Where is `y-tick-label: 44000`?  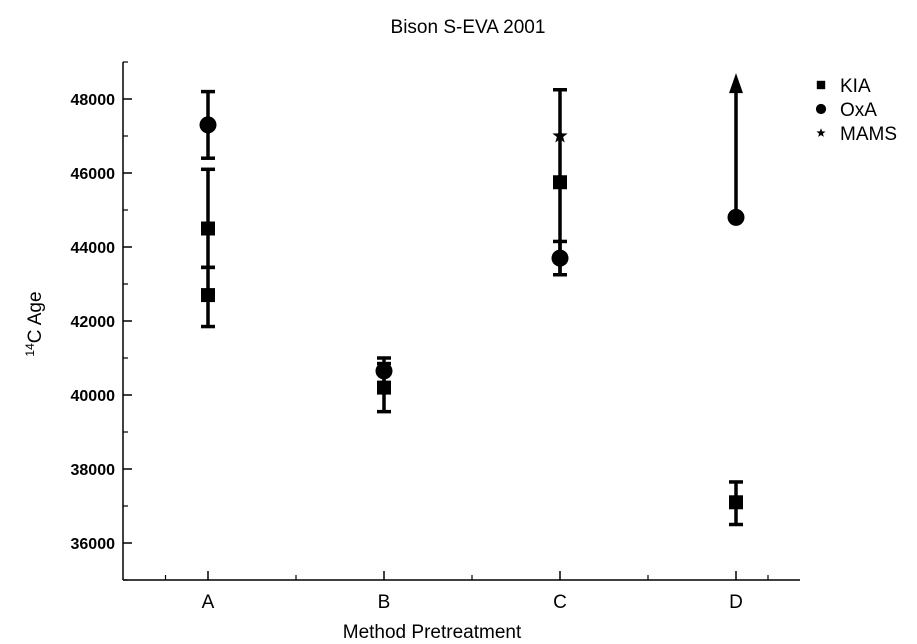 y-tick-label: 44000 is located at coordinates (93, 248).